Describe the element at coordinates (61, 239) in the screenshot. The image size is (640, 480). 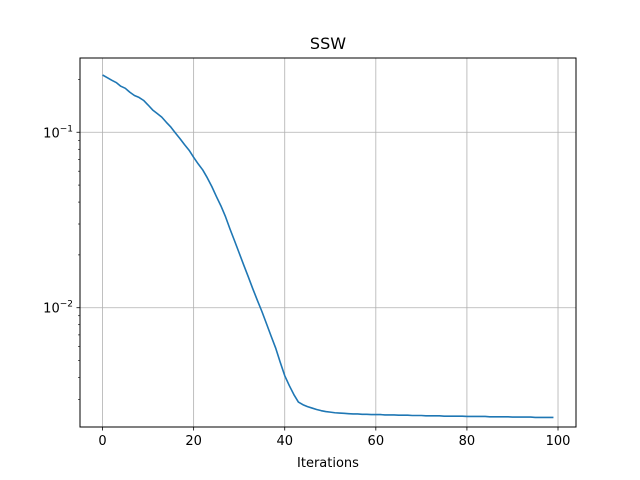
I see `y-axis-ticks: 10⁻² 10⁻¹` at that location.